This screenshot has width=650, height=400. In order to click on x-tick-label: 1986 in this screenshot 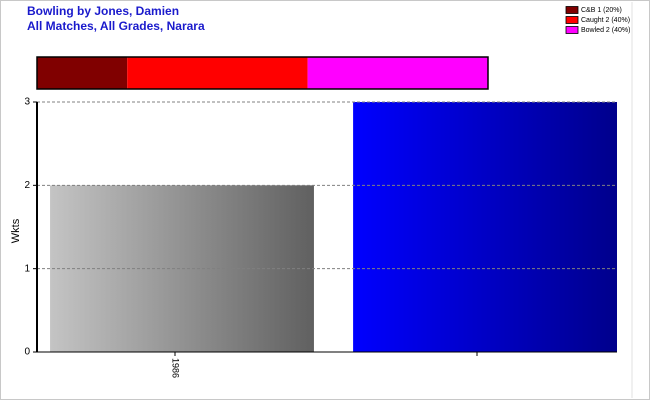, I will do `click(176, 368)`.